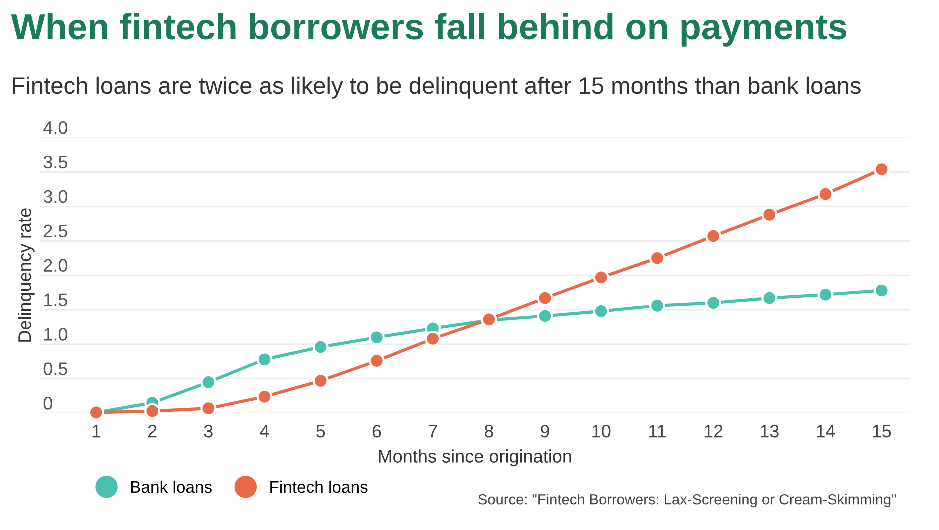 Image resolution: width=939 pixels, height=530 pixels. What do you see at coordinates (56, 334) in the screenshot?
I see `y-tick-label: 1.0` at bounding box center [56, 334].